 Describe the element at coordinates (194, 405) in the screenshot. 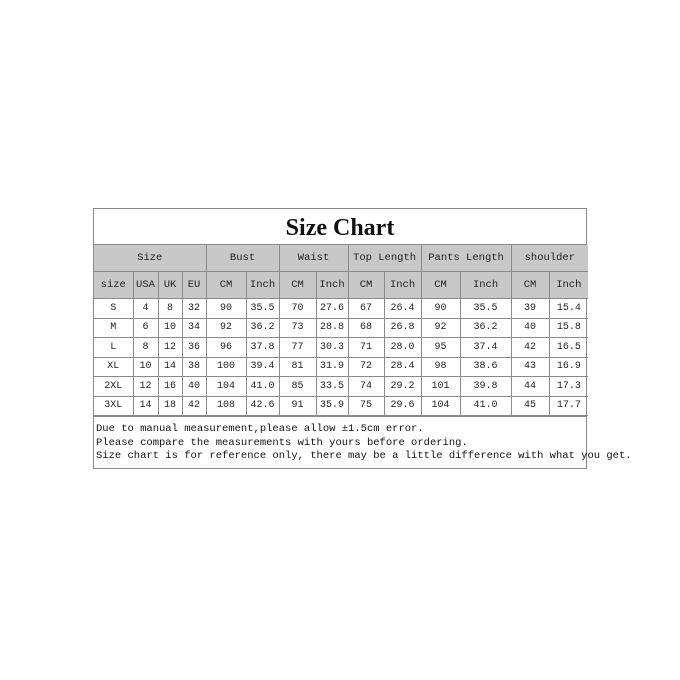

I see `table-cell: 42` at that location.